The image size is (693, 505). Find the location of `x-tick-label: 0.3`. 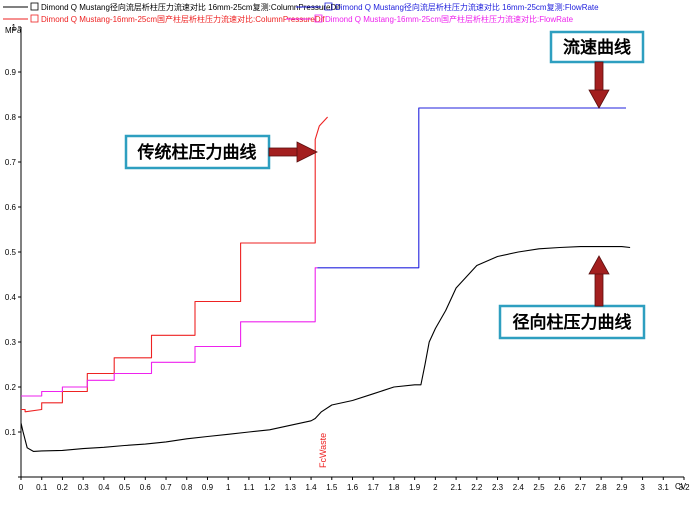

x-tick-label: 0.3 is located at coordinates (84, 487).